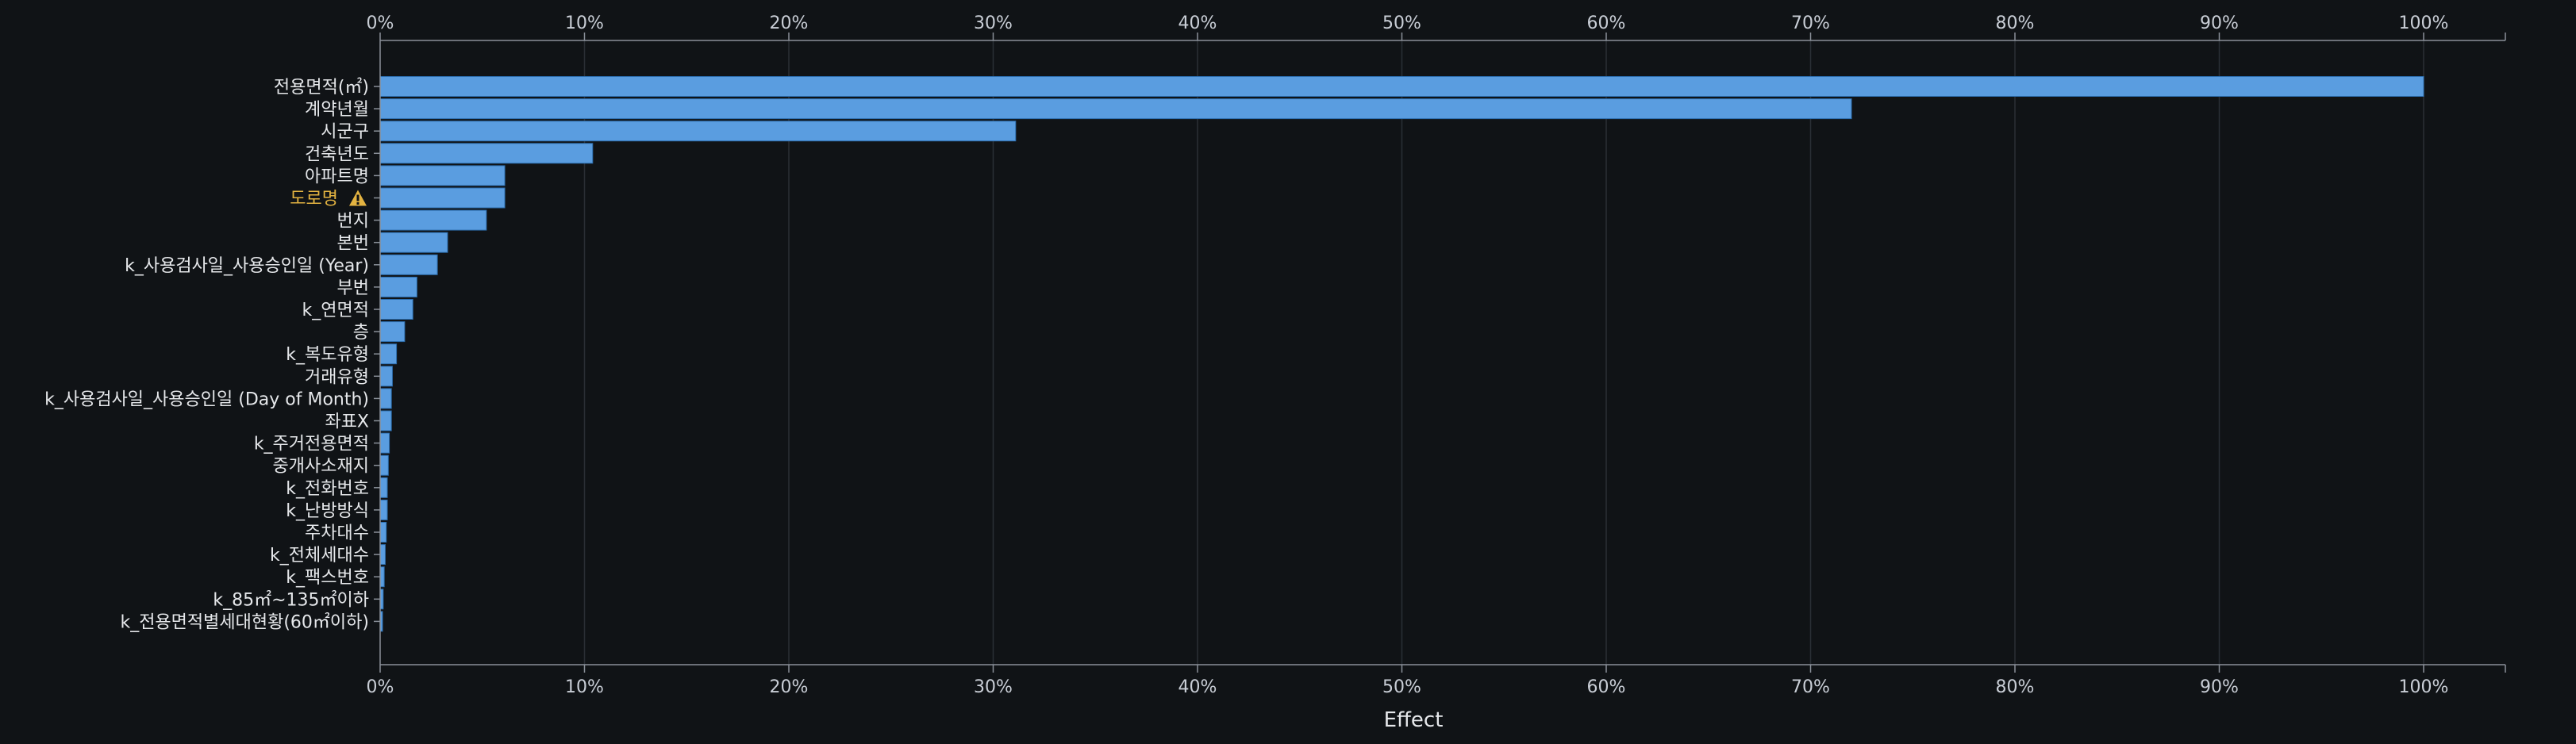  I want to click on category-label-19: k_난방방식, so click(327, 511).